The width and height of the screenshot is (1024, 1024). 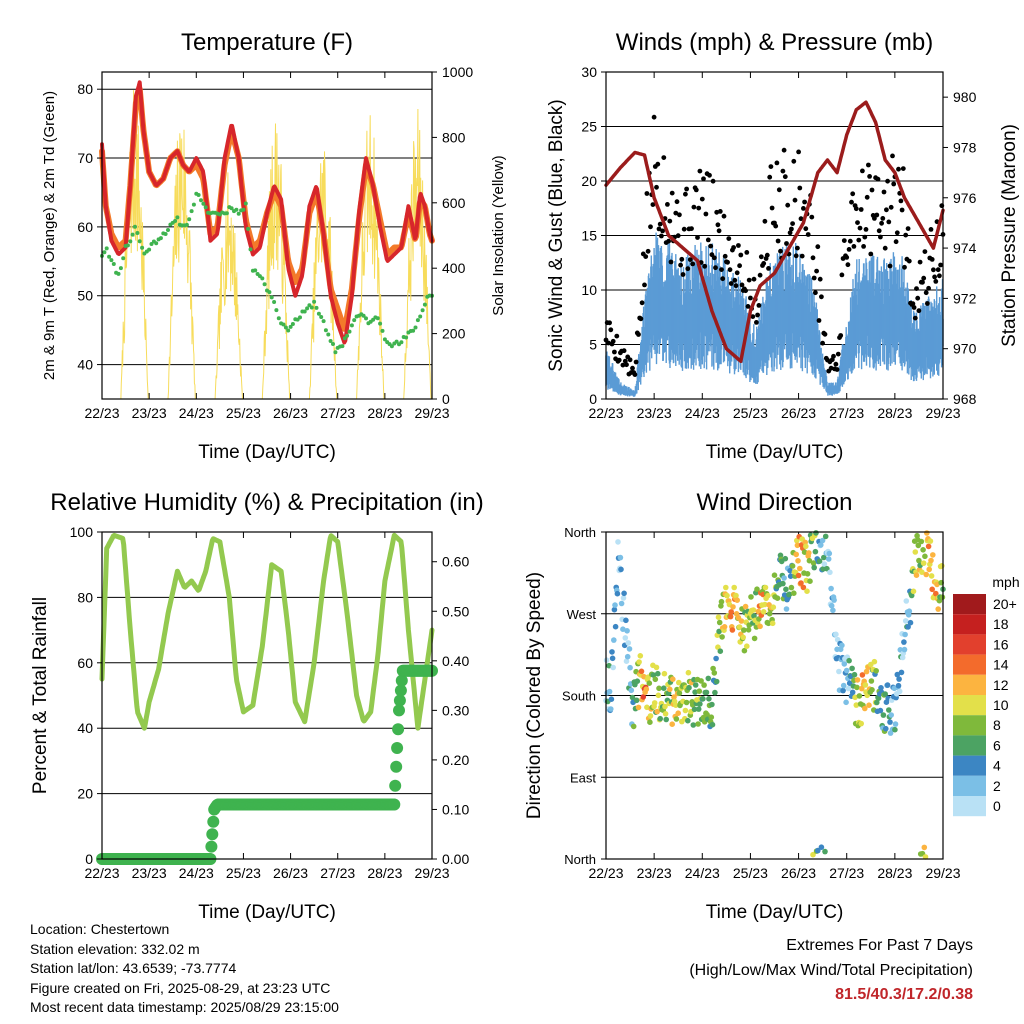 What do you see at coordinates (455, 809) in the screenshot?
I see `y2-tick-label: 0.10` at bounding box center [455, 809].